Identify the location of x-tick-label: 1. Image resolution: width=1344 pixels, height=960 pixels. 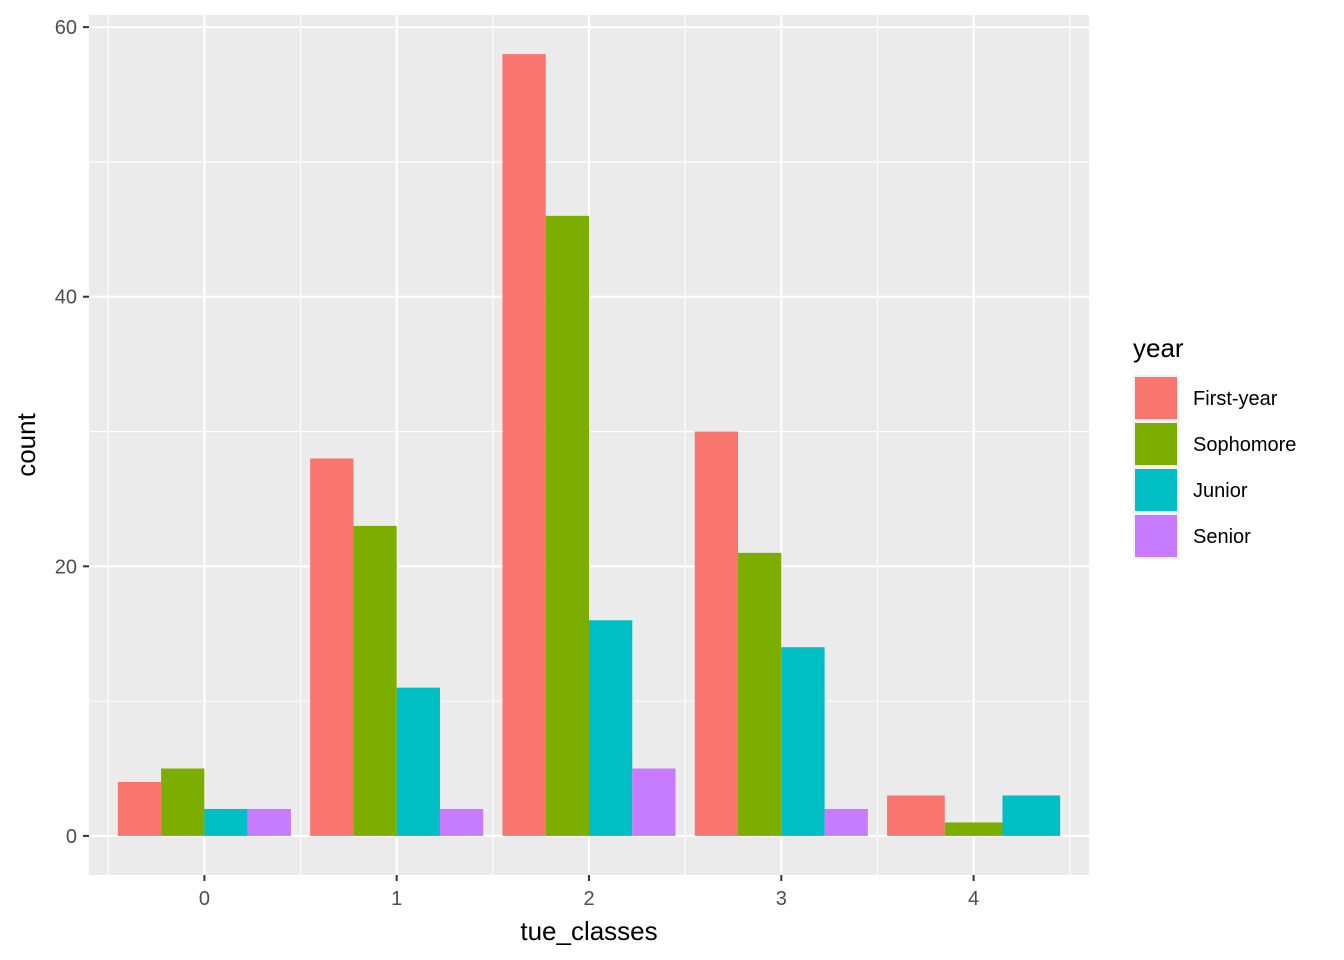
(396, 899).